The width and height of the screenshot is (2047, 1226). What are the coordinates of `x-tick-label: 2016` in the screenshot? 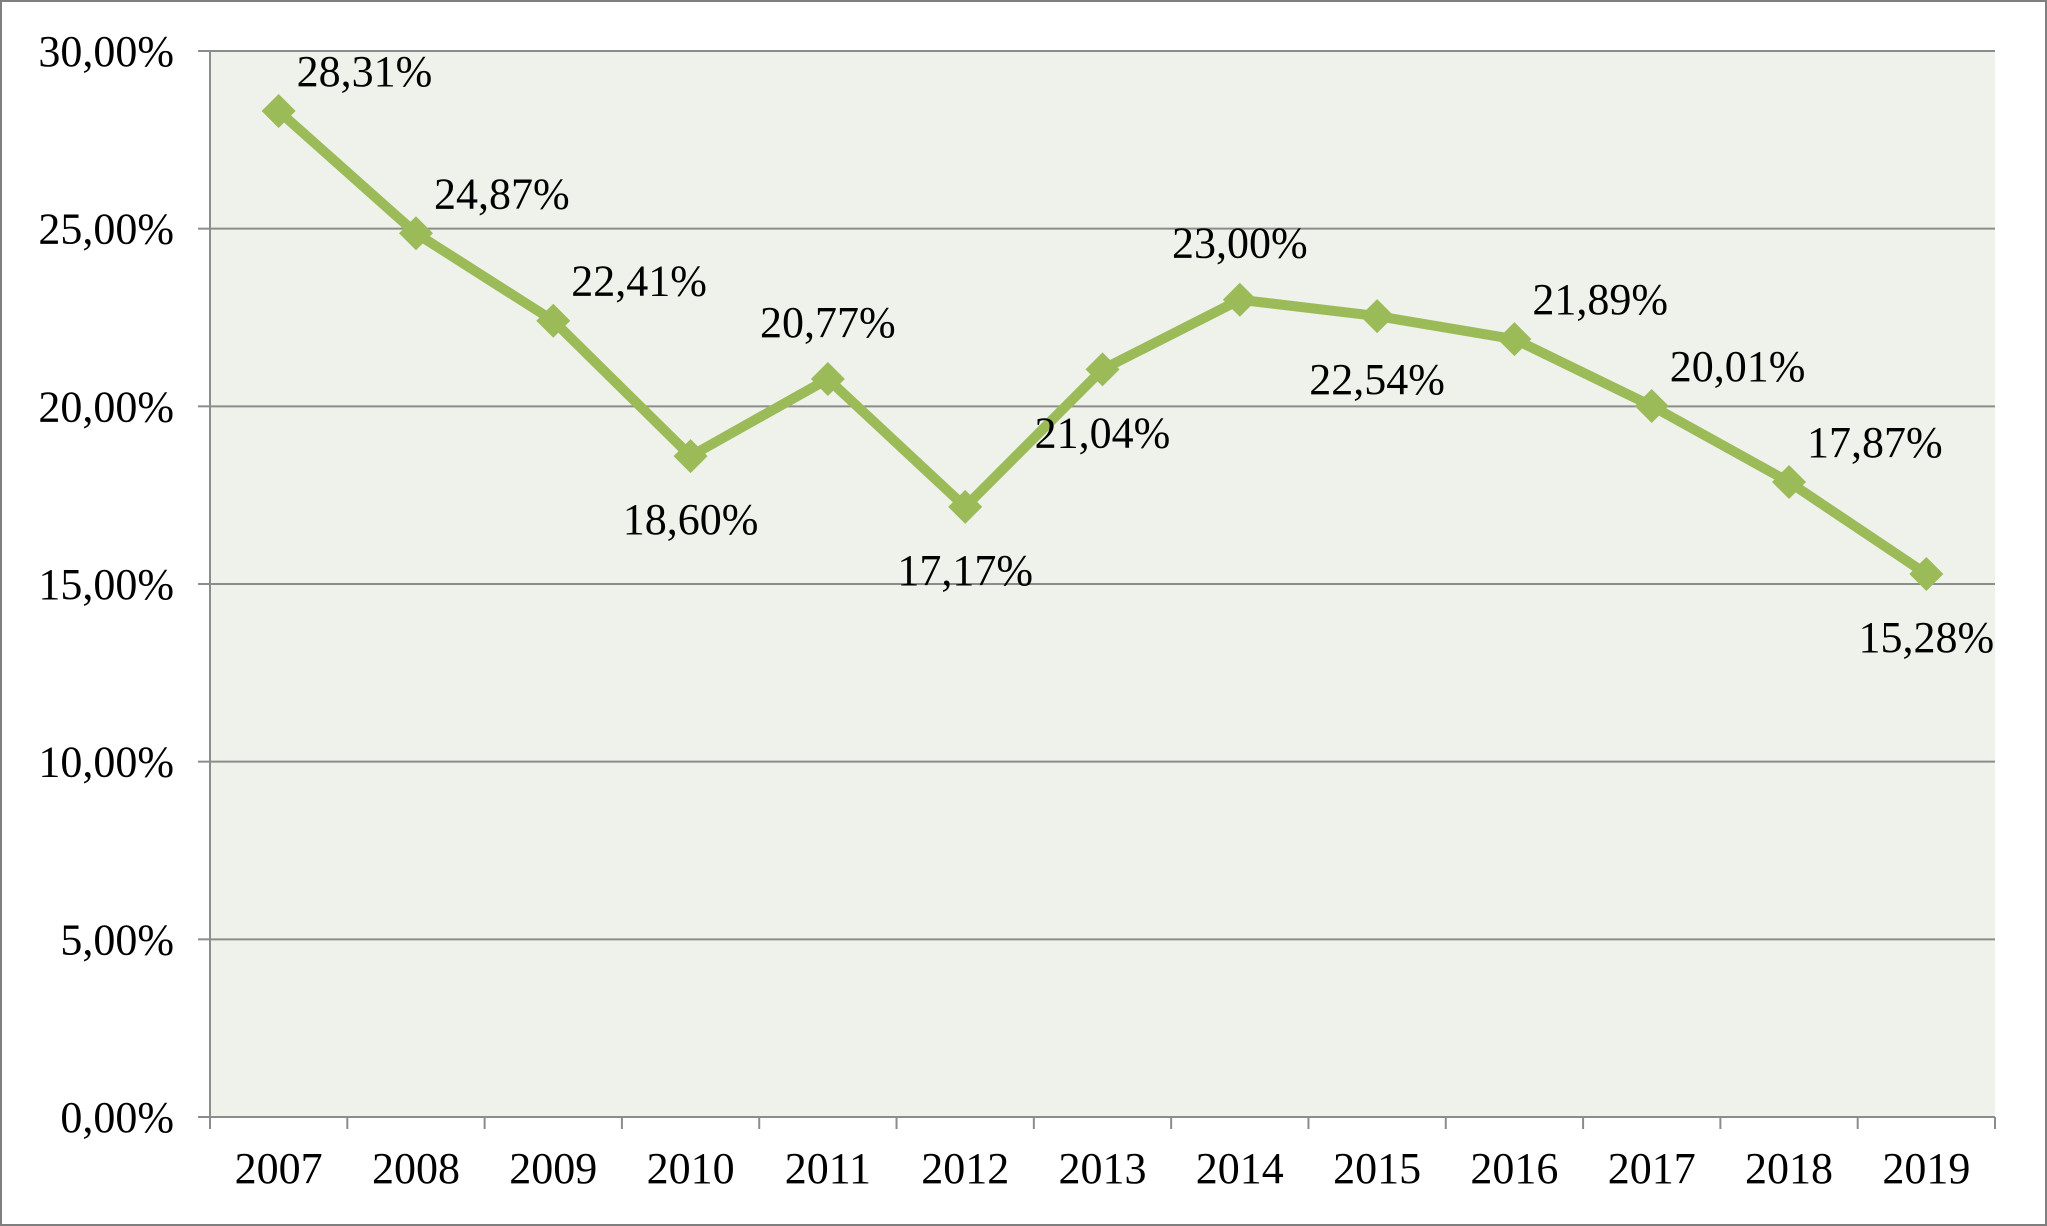 It's located at (1514, 1168).